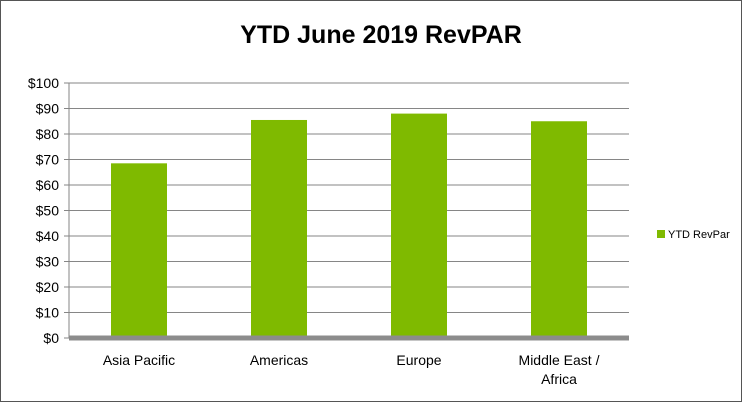  Describe the element at coordinates (48, 236) in the screenshot. I see `y-tick-label: $40` at that location.